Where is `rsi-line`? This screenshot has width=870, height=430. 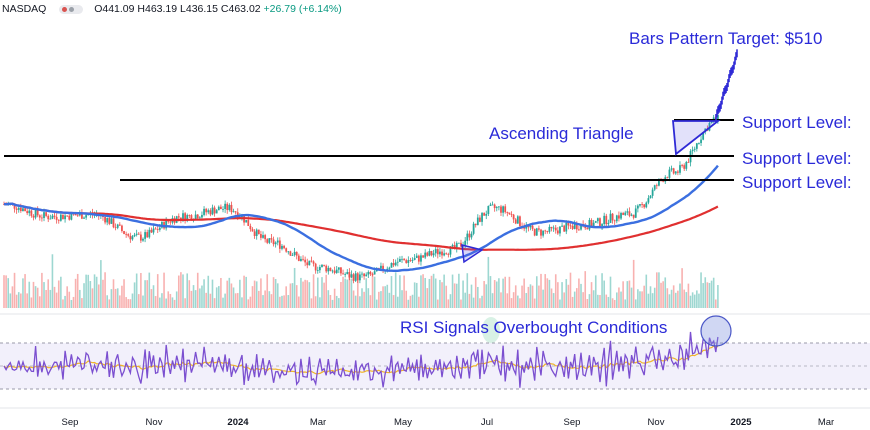 rsi-line is located at coordinates (361, 359).